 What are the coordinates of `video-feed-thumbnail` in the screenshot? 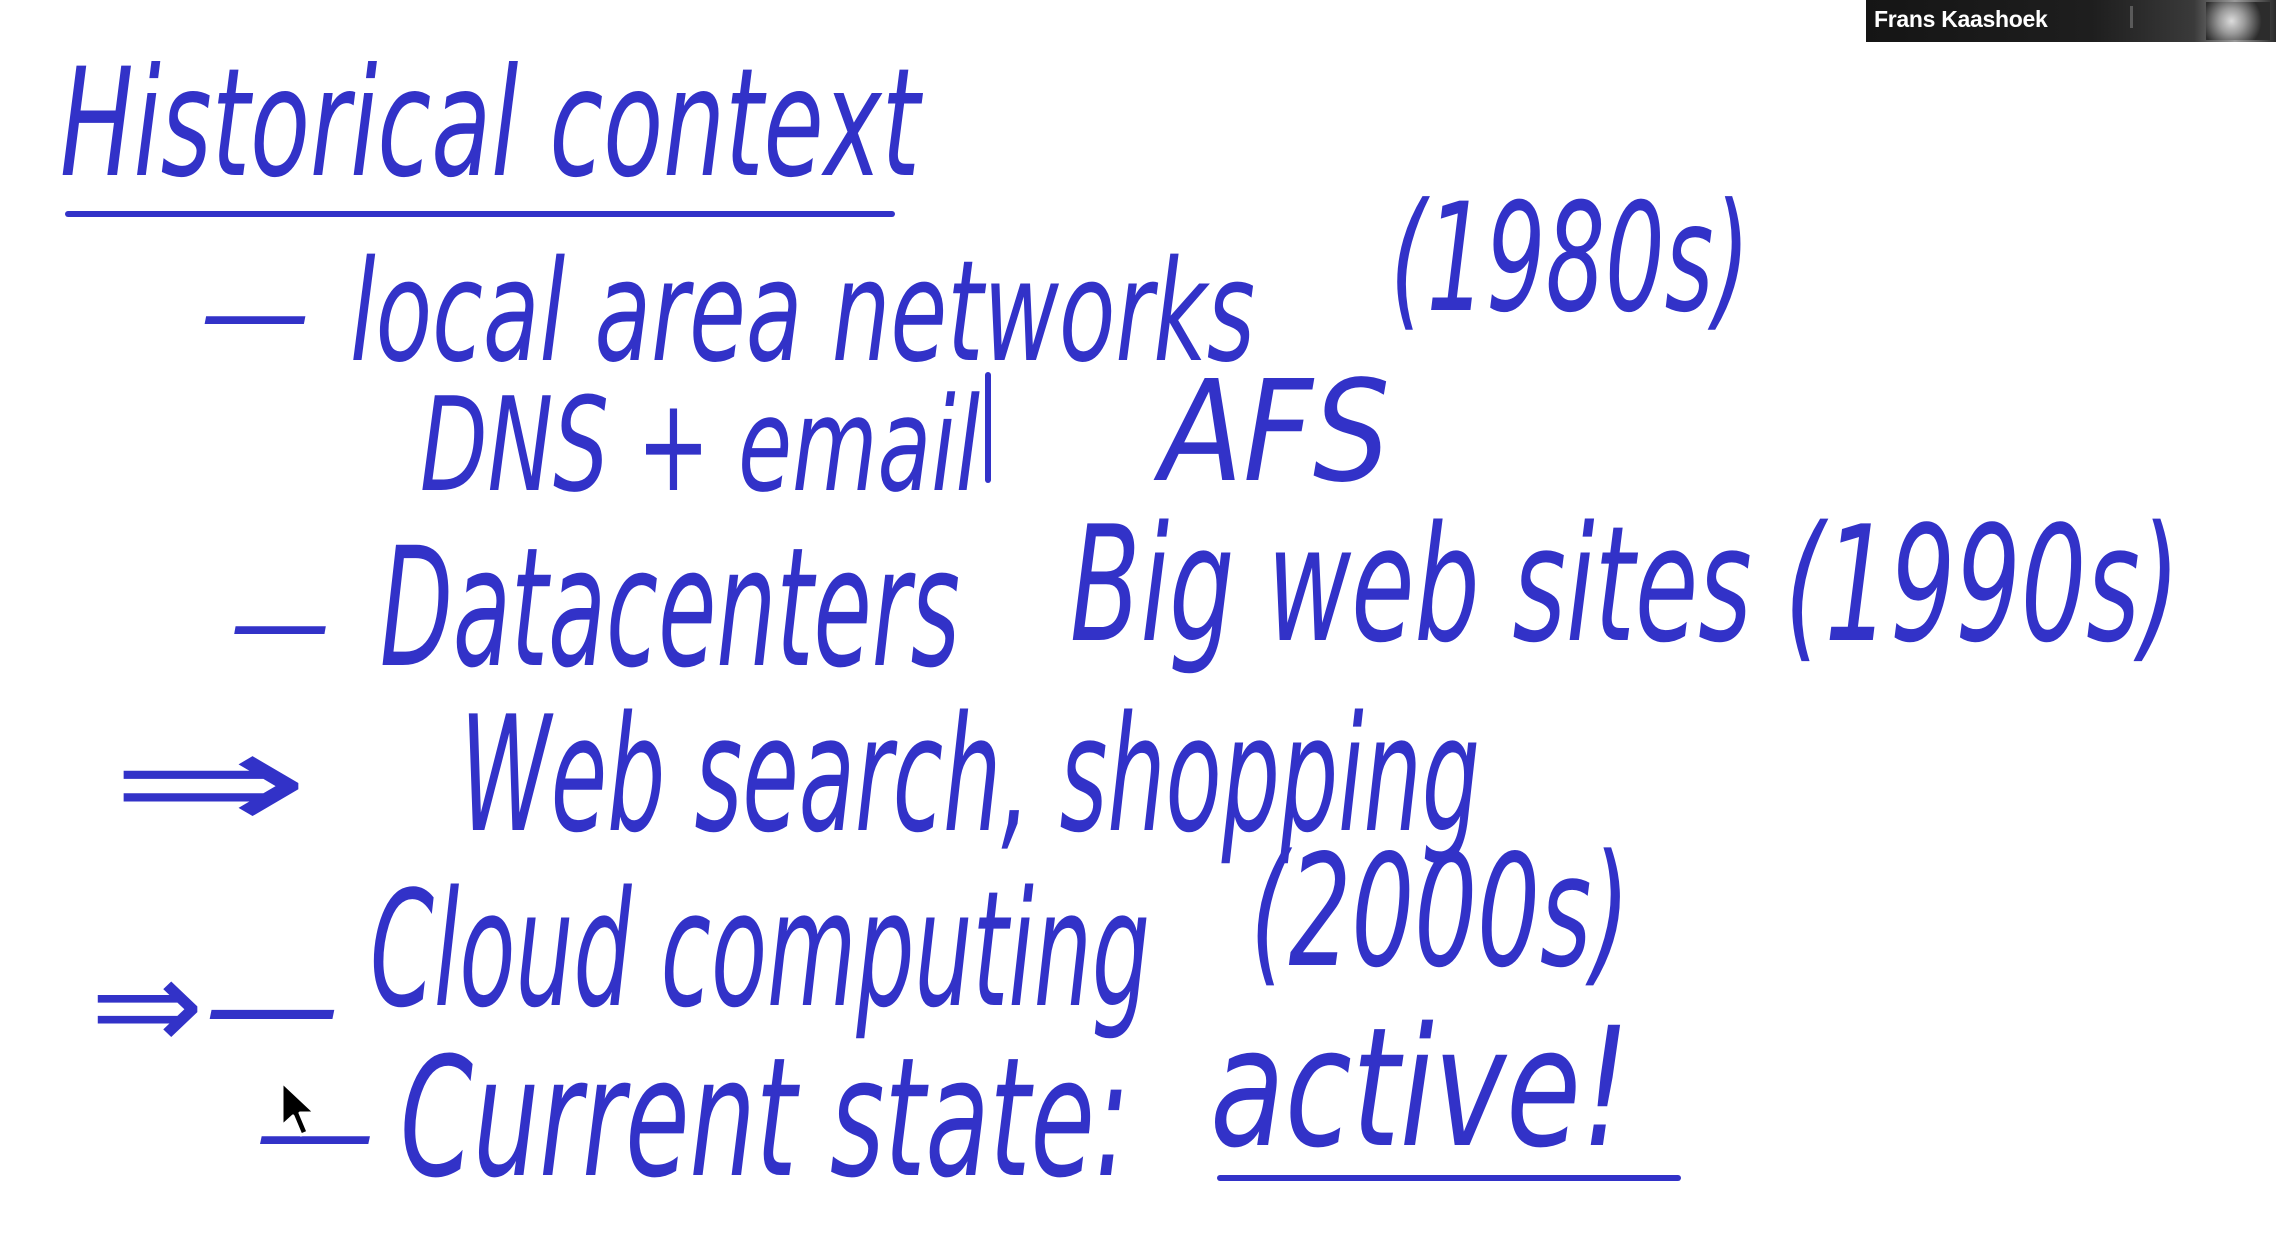 It's located at (2238, 21).